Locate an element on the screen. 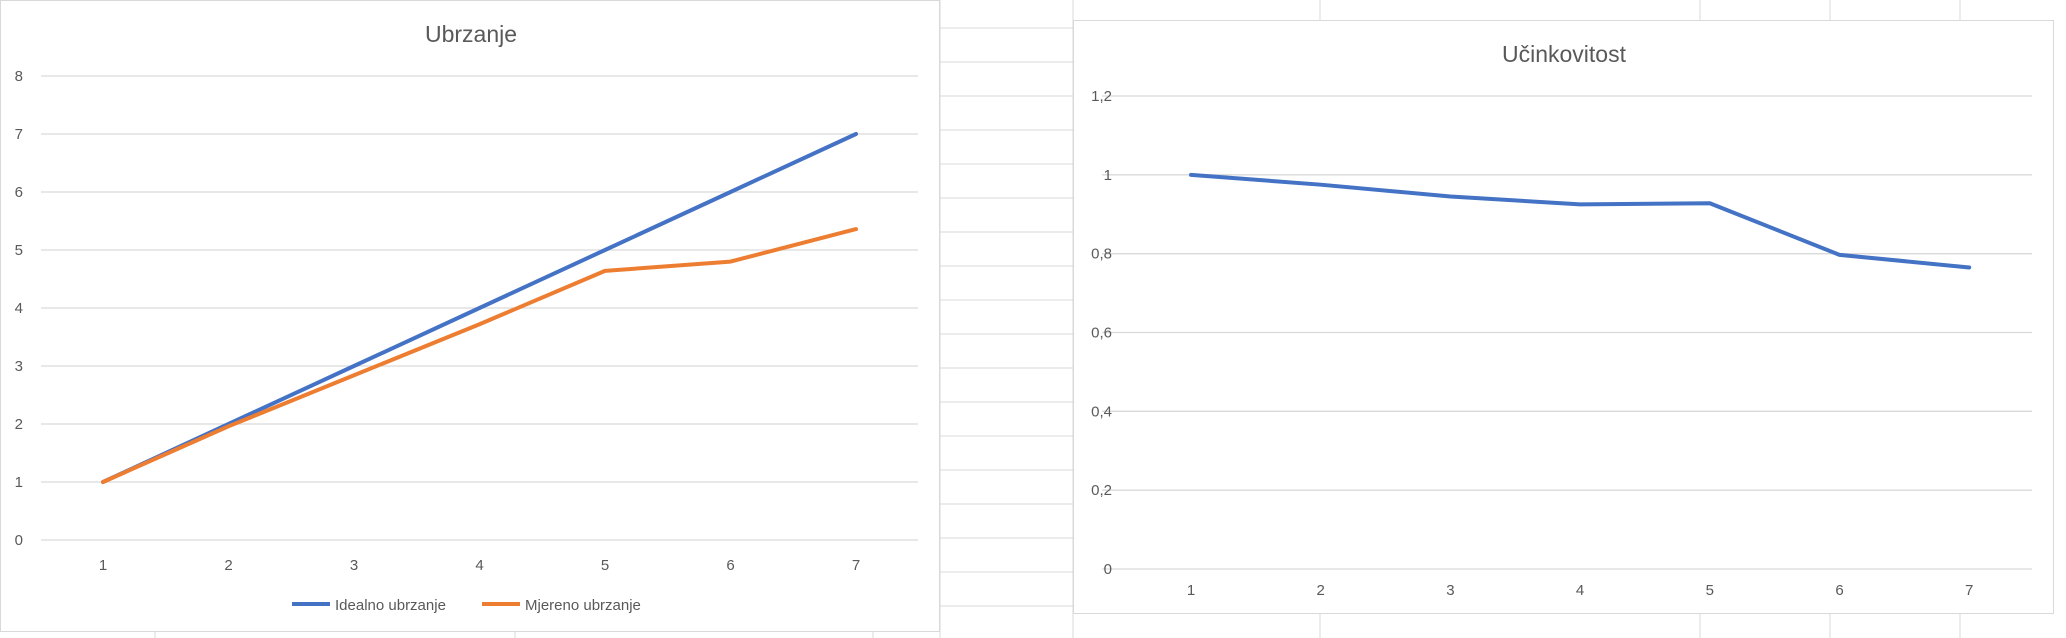 This screenshot has height=638, width=2066. y-tick-label: 4 is located at coordinates (19, 308).